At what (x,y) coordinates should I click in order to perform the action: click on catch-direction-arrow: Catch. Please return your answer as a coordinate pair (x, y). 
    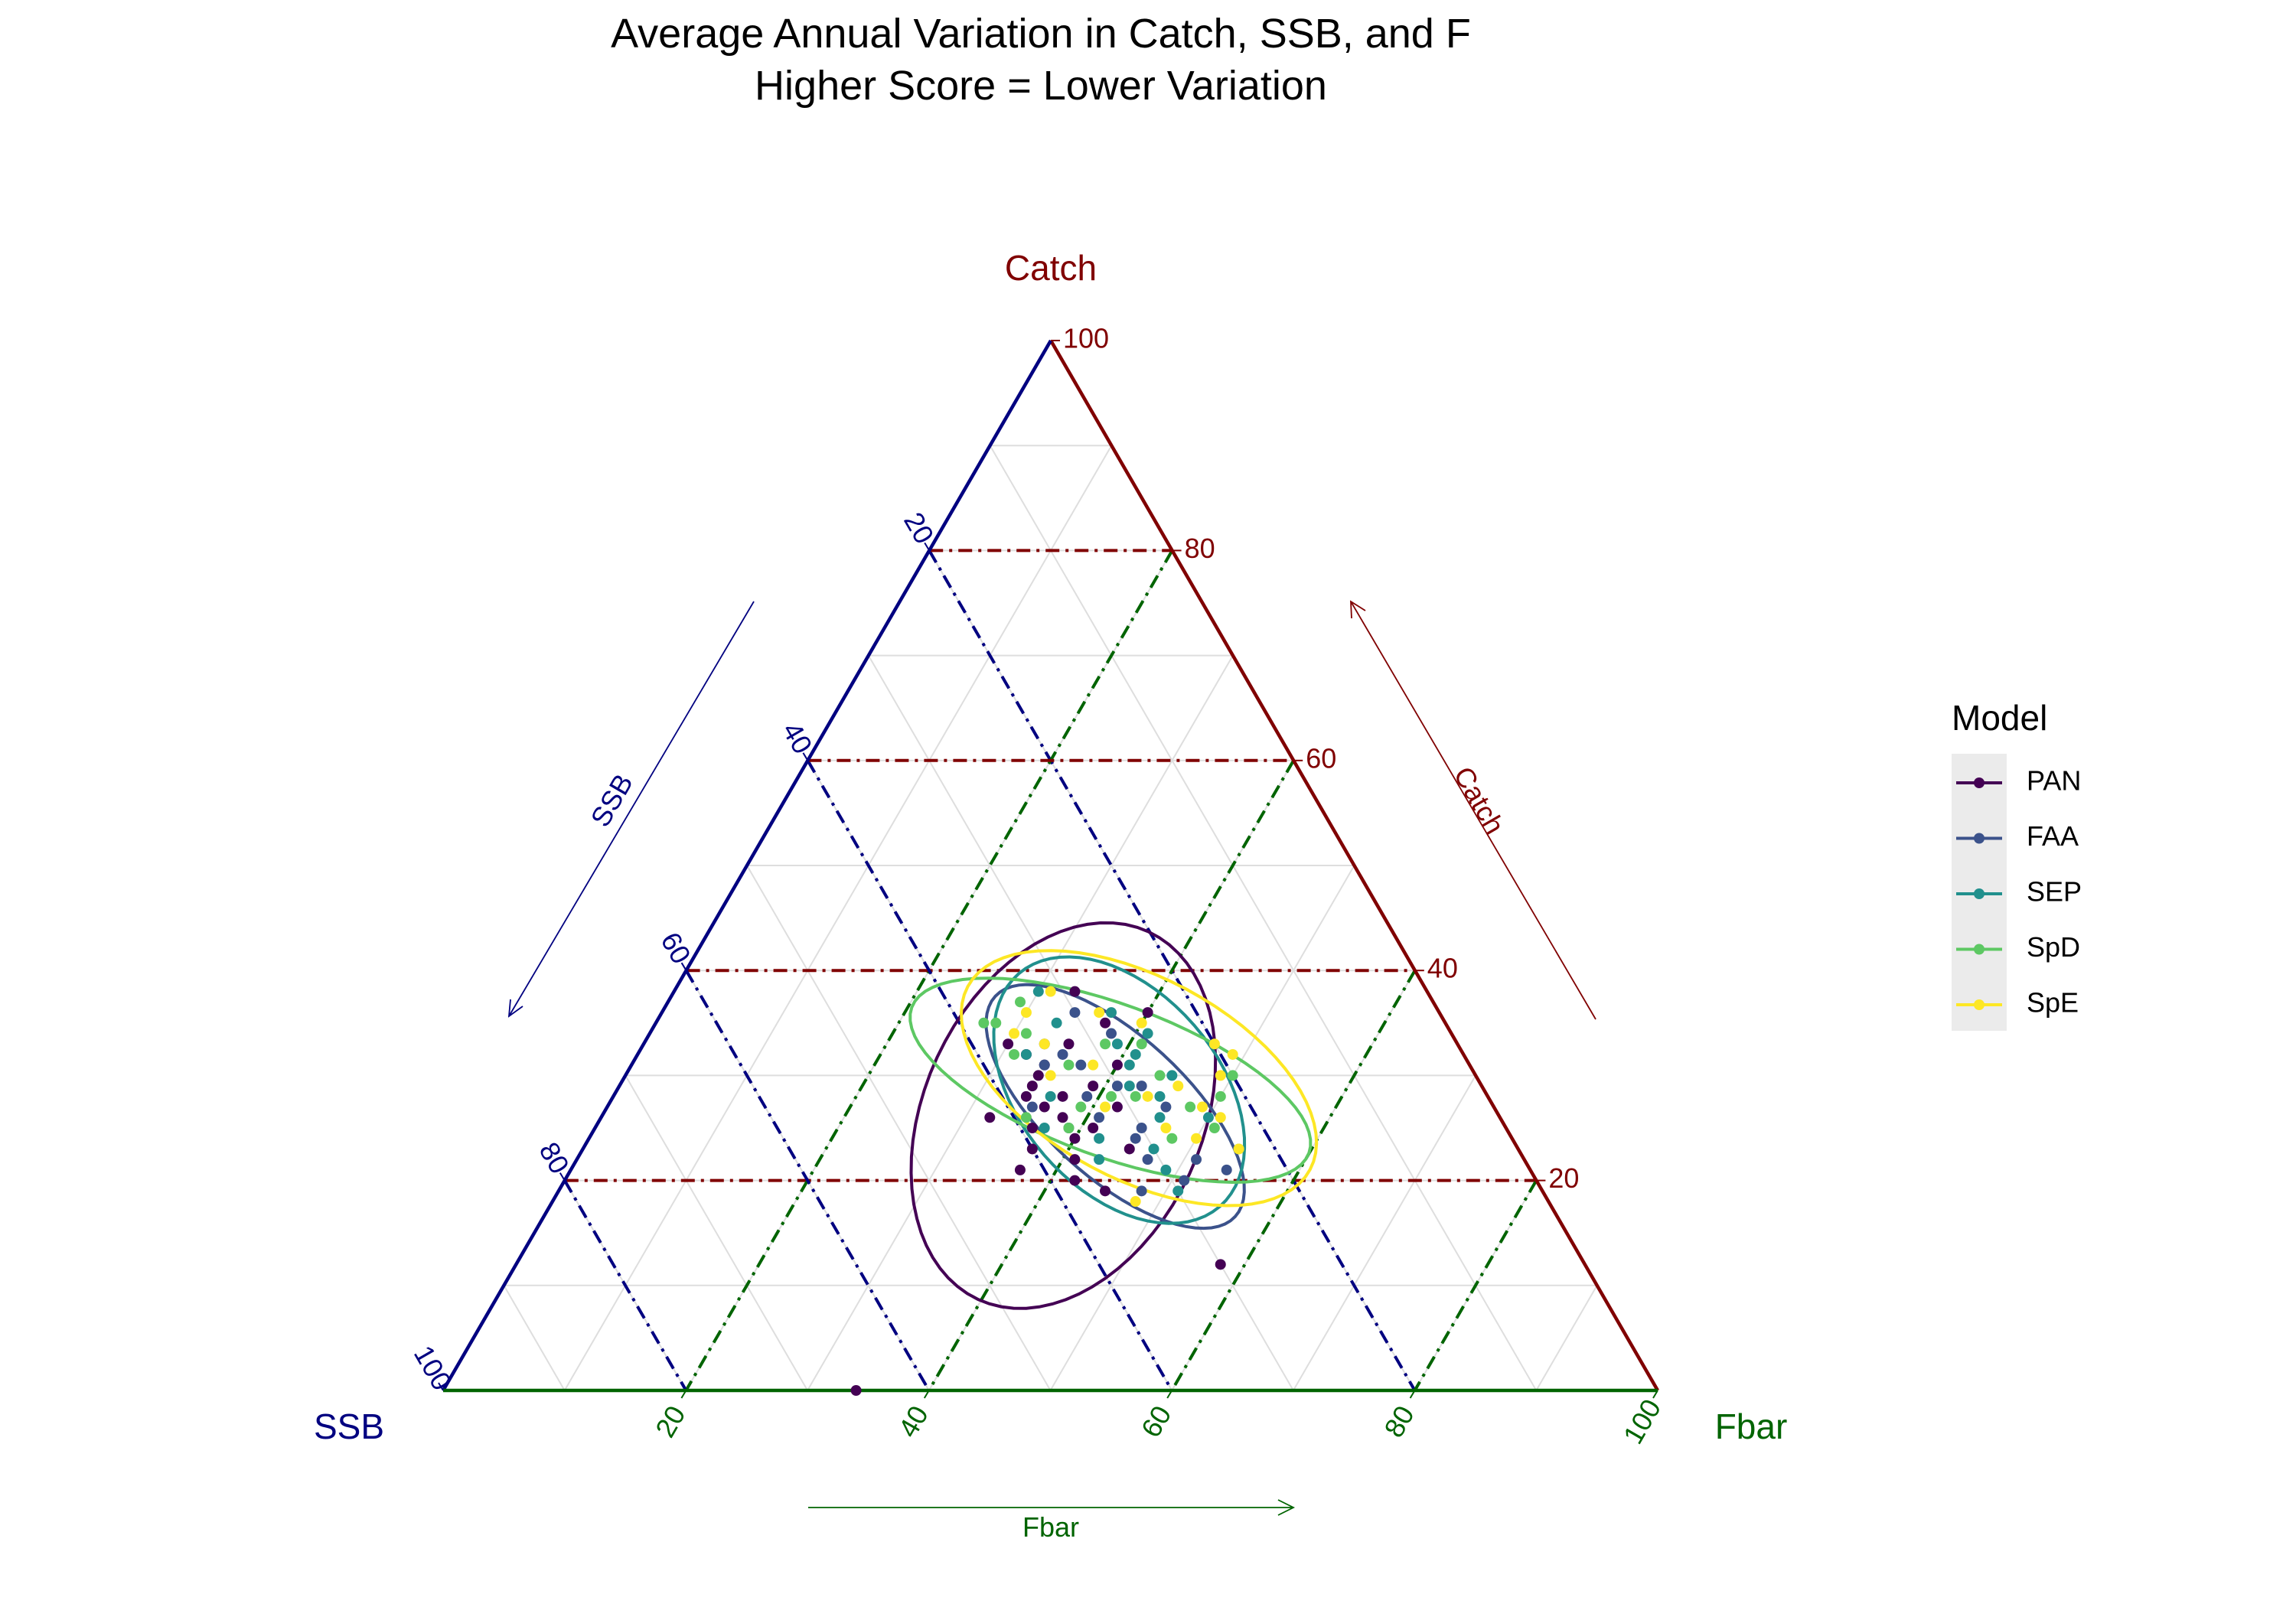
    Looking at the image, I should click on (1473, 810).